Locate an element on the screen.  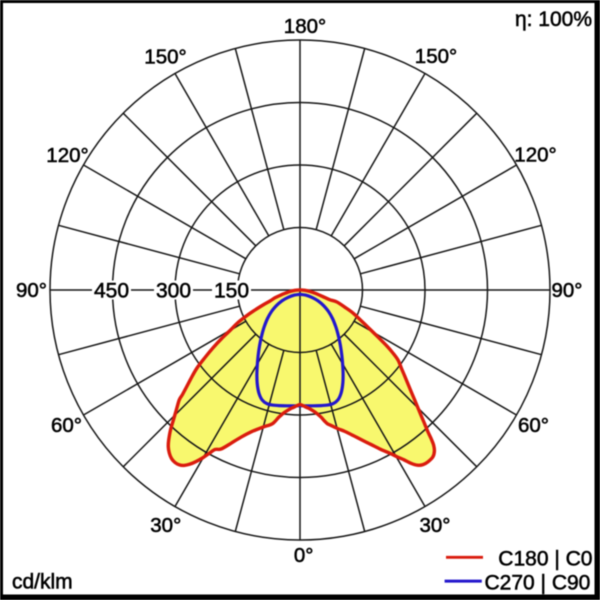
svg-text: 300 is located at coordinates (173, 291).